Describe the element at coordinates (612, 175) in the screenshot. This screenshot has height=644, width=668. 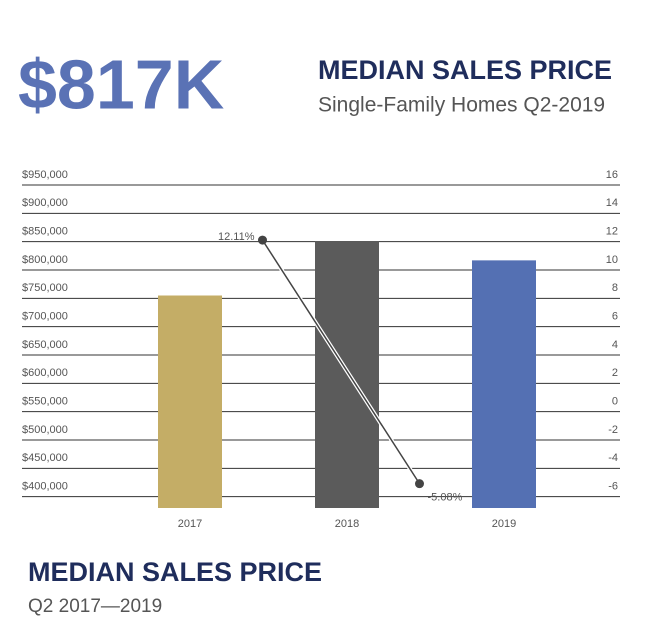
I see `y2-tick-label: 16` at that location.